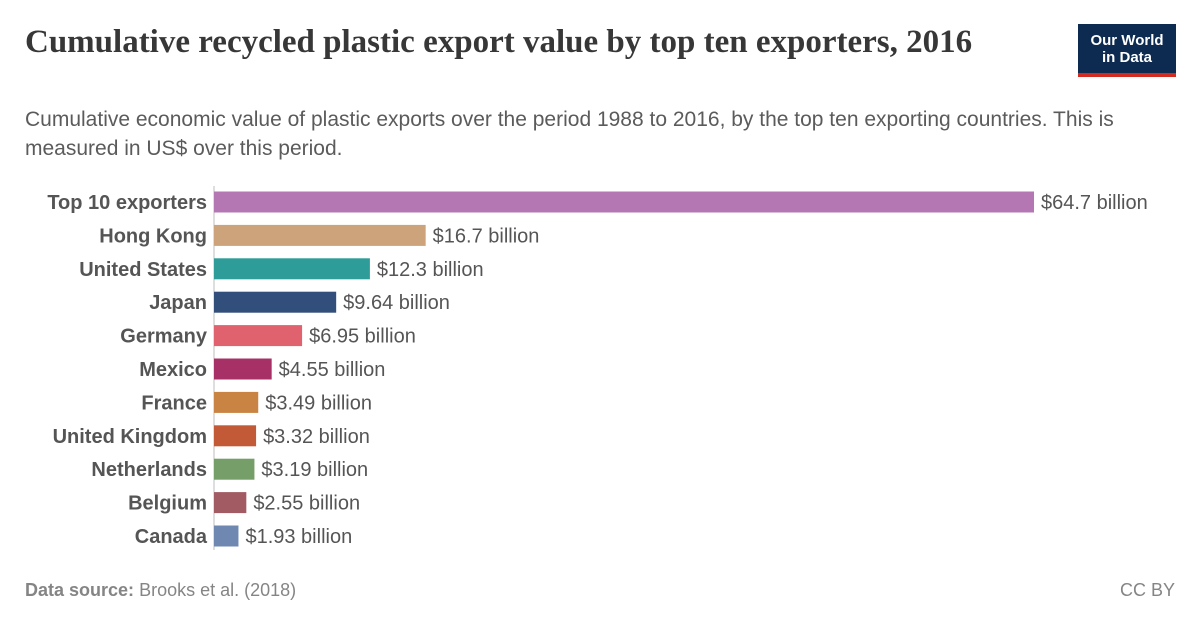 This screenshot has height=627, width=1200. I want to click on value-label-top-10-exporters: $64.7 billion, so click(1094, 203).